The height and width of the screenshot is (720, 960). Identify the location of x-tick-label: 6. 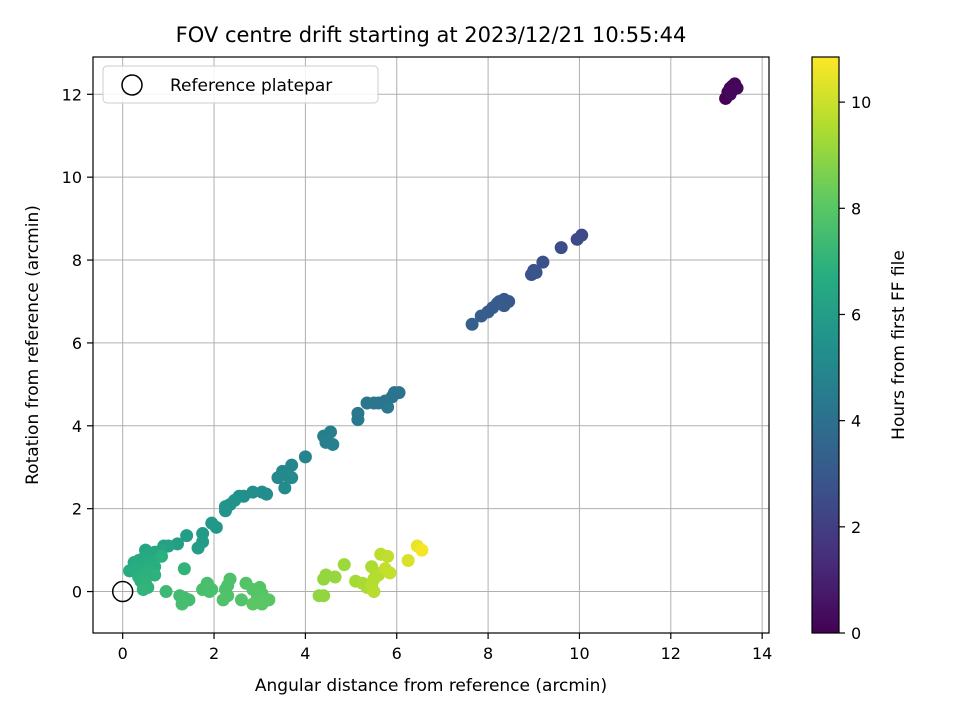
(397, 653).